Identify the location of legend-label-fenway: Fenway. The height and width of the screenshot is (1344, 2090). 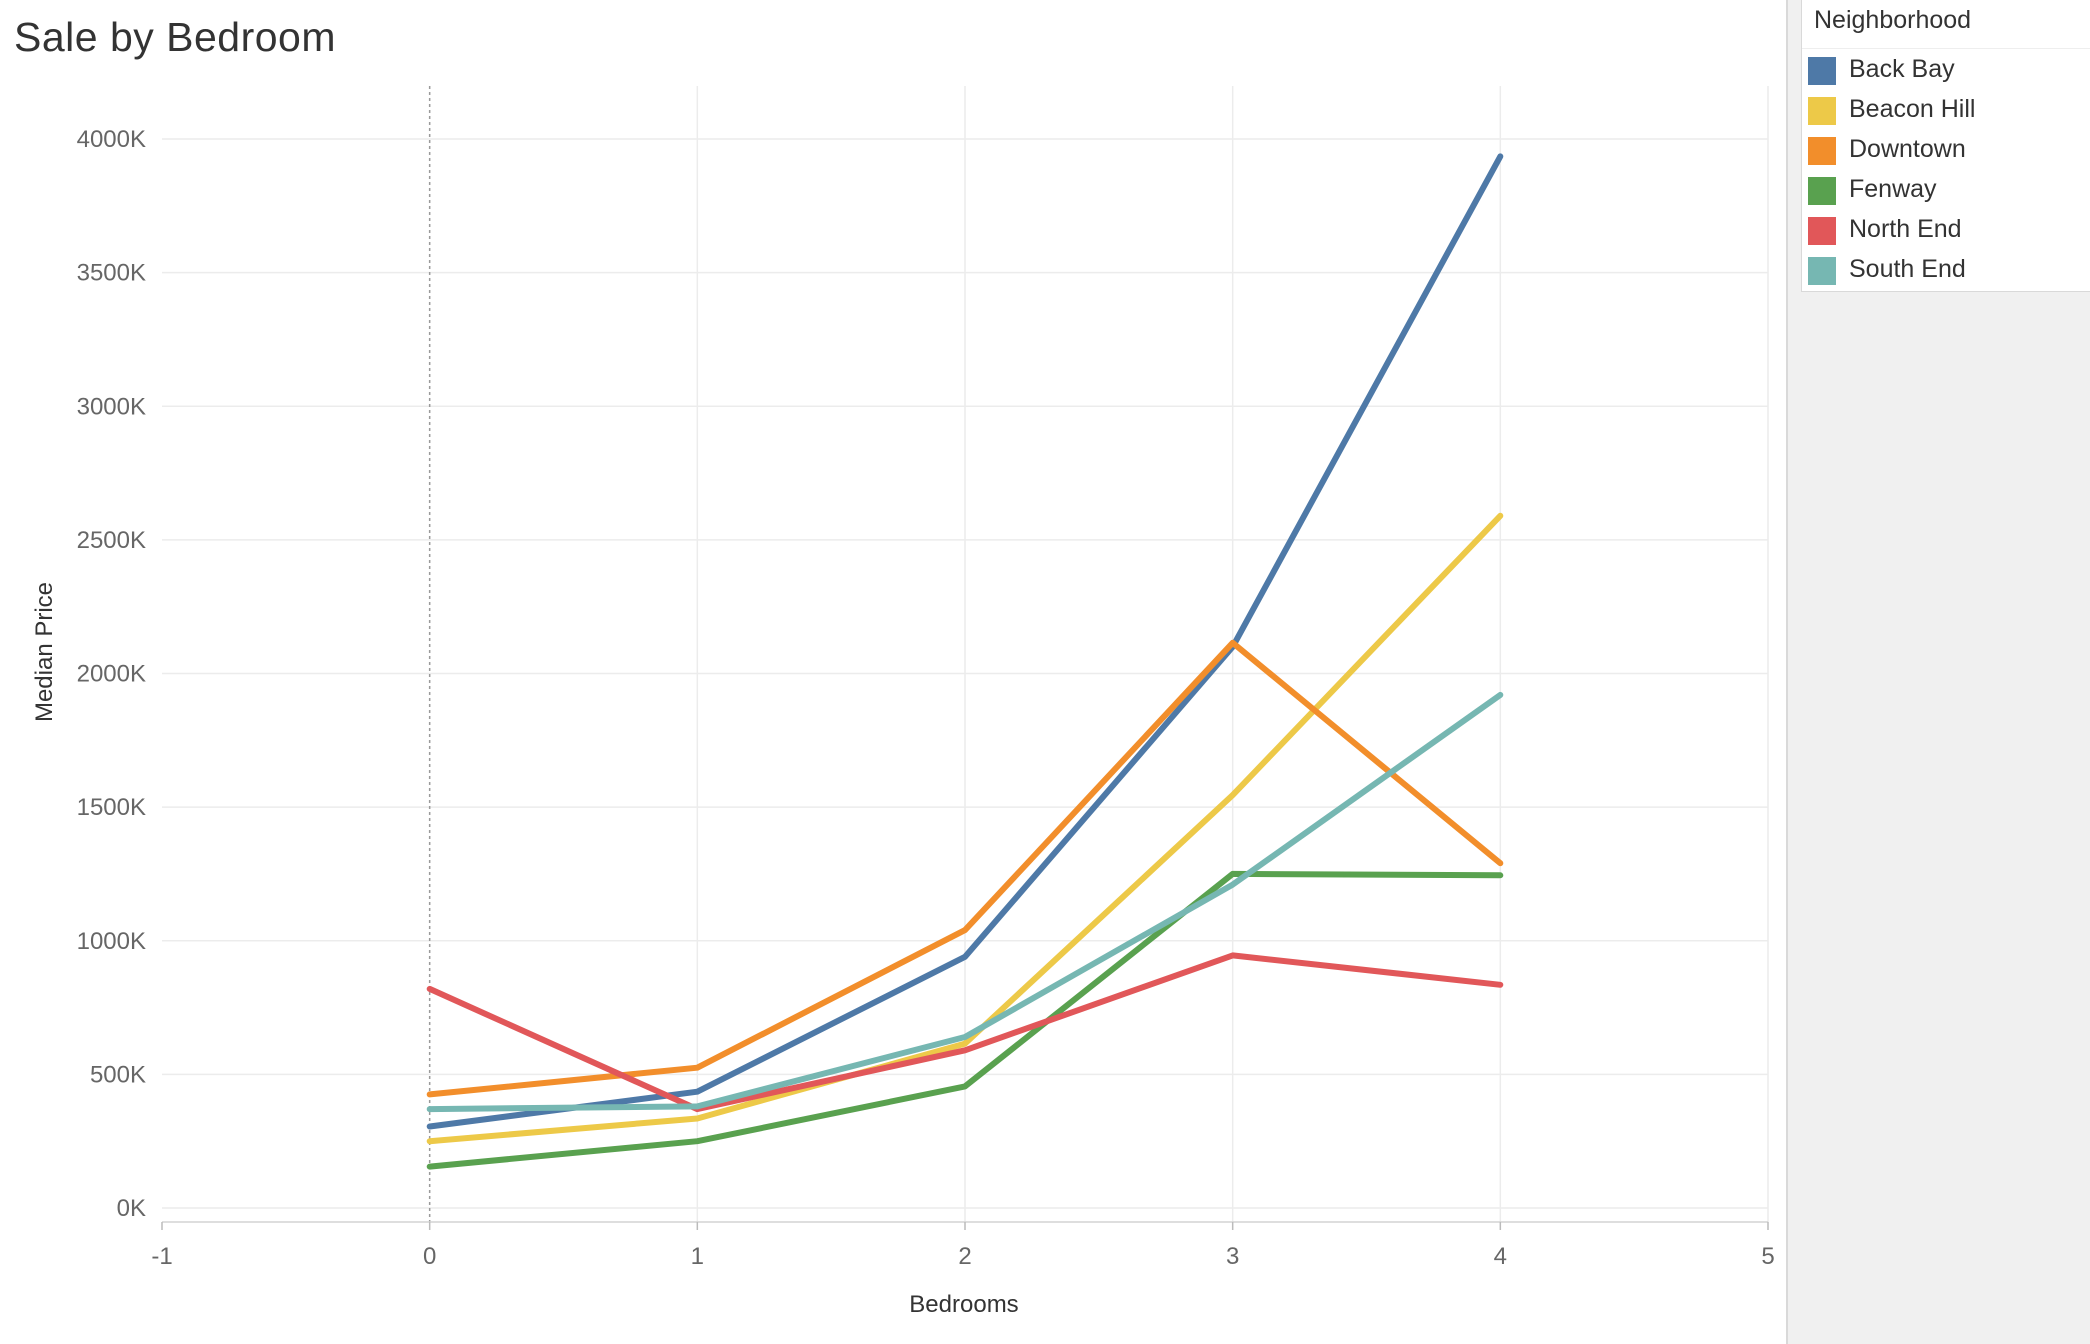
(1893, 189).